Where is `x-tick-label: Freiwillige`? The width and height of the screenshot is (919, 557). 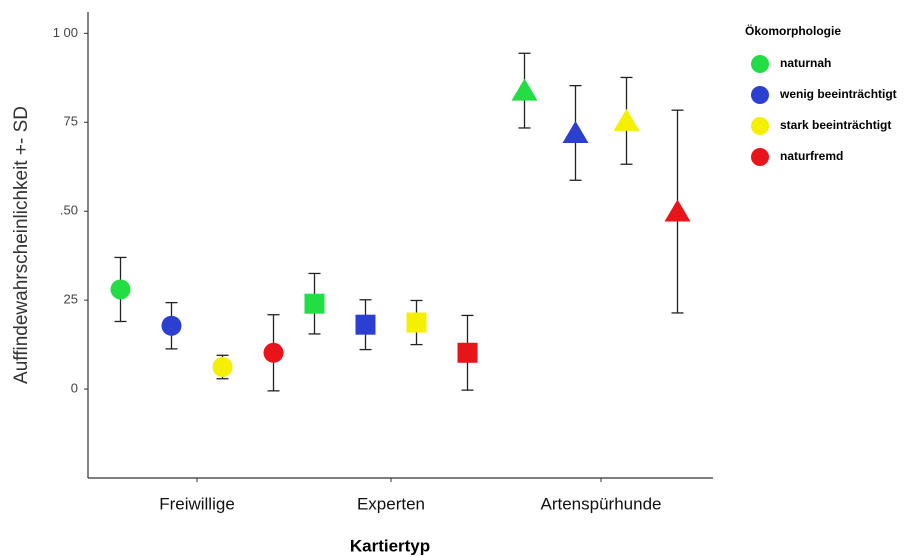
x-tick-label: Freiwillige is located at coordinates (197, 503).